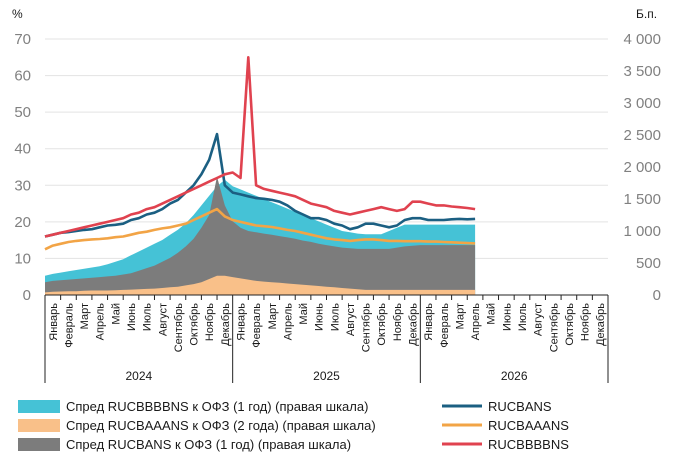 This screenshot has width=674, height=458. What do you see at coordinates (642, 231) in the screenshot?
I see `right-tick-label: 1 000` at bounding box center [642, 231].